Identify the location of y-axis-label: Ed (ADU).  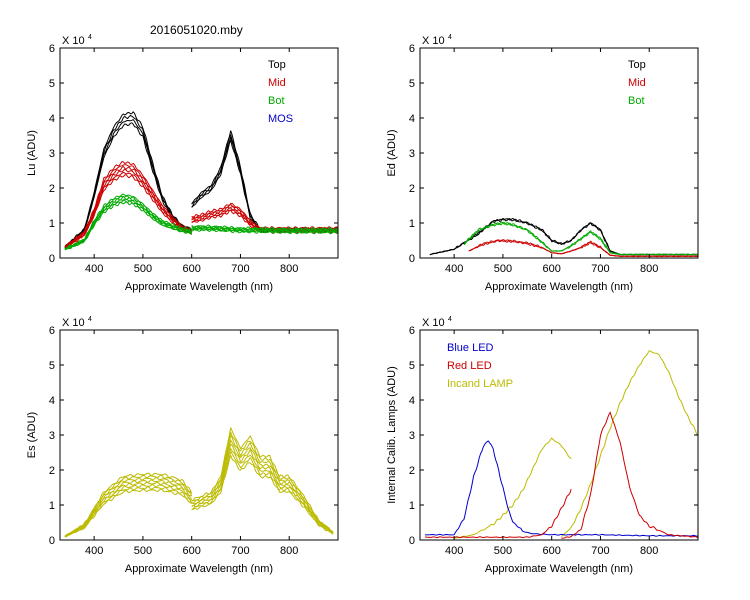
(392, 152).